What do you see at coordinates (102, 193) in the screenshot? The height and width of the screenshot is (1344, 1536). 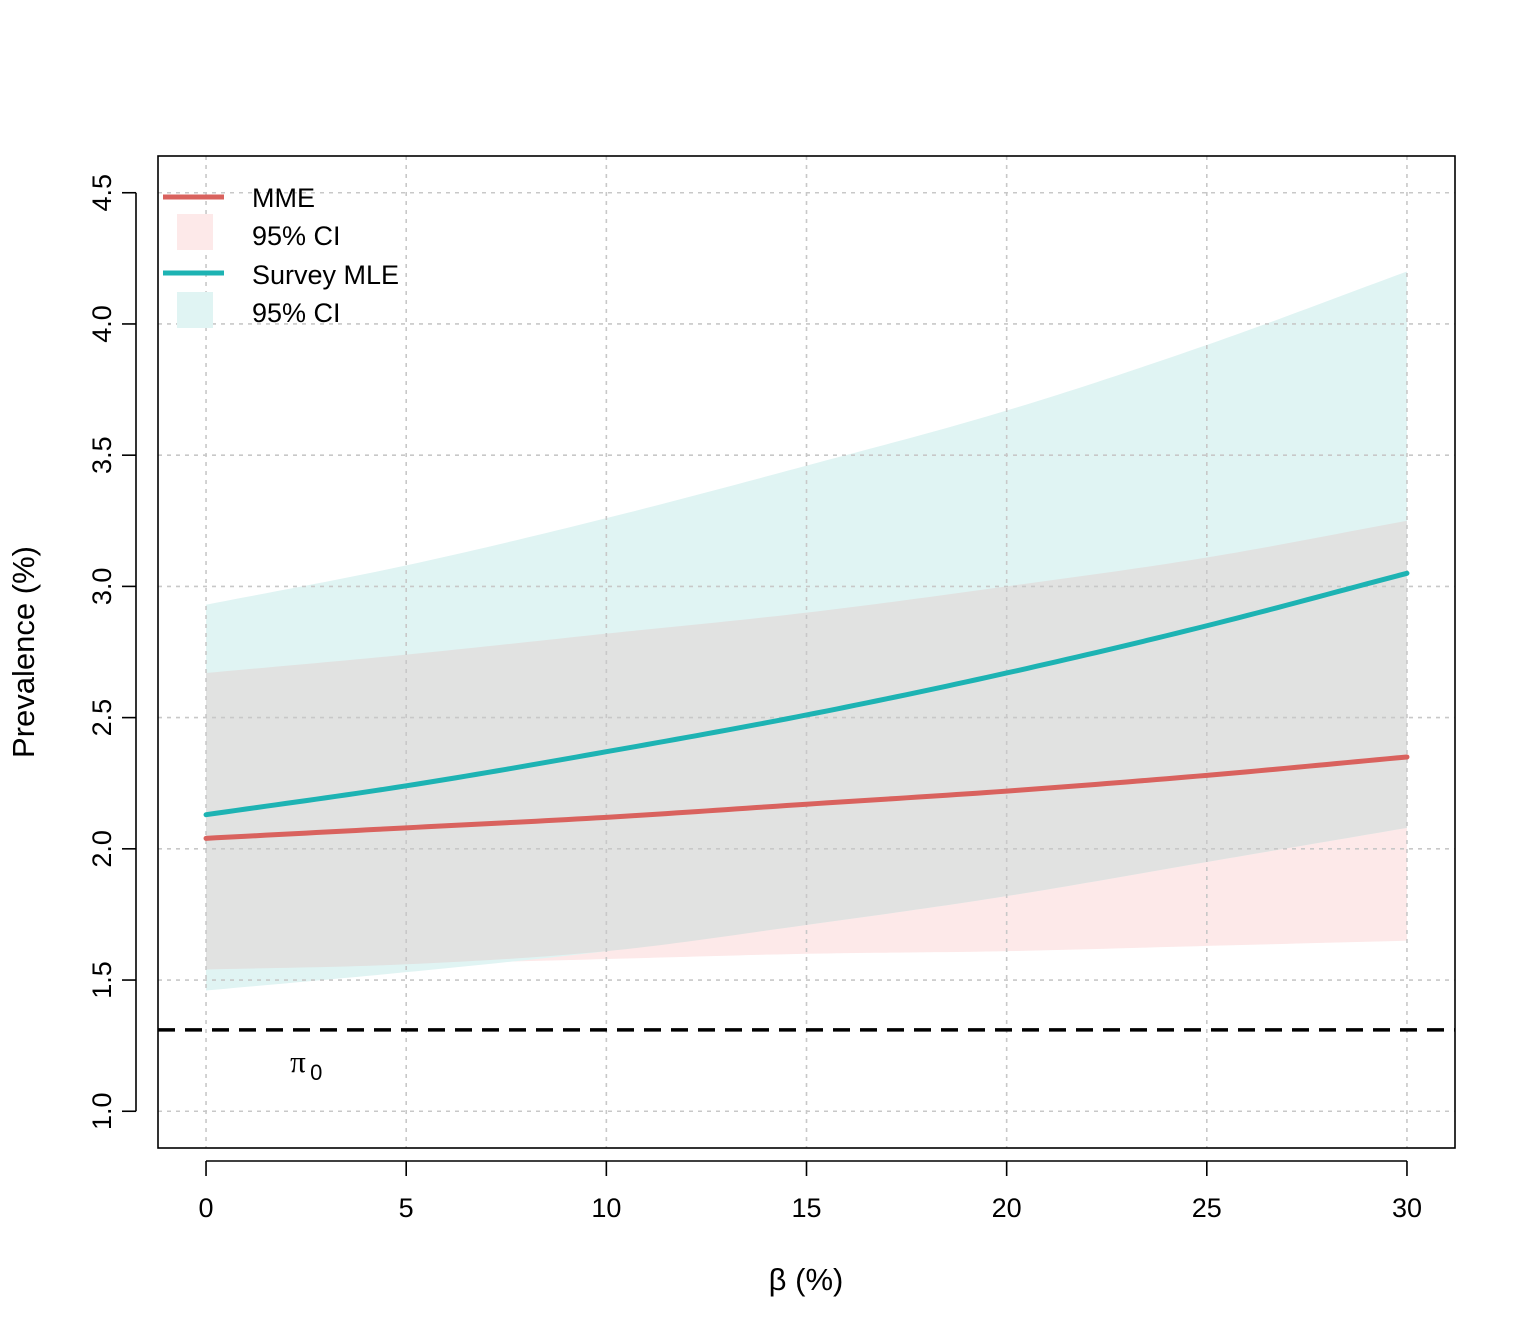 I see `y-tick-label: 4.5` at bounding box center [102, 193].